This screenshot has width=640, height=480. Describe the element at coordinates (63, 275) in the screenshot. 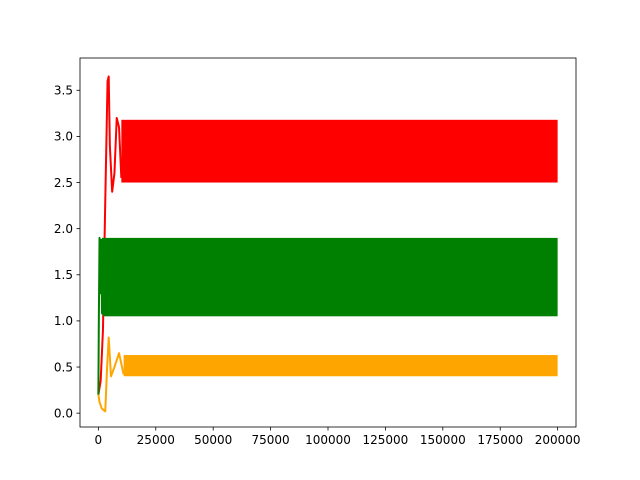

I see `y-tick-label: 1.5` at that location.